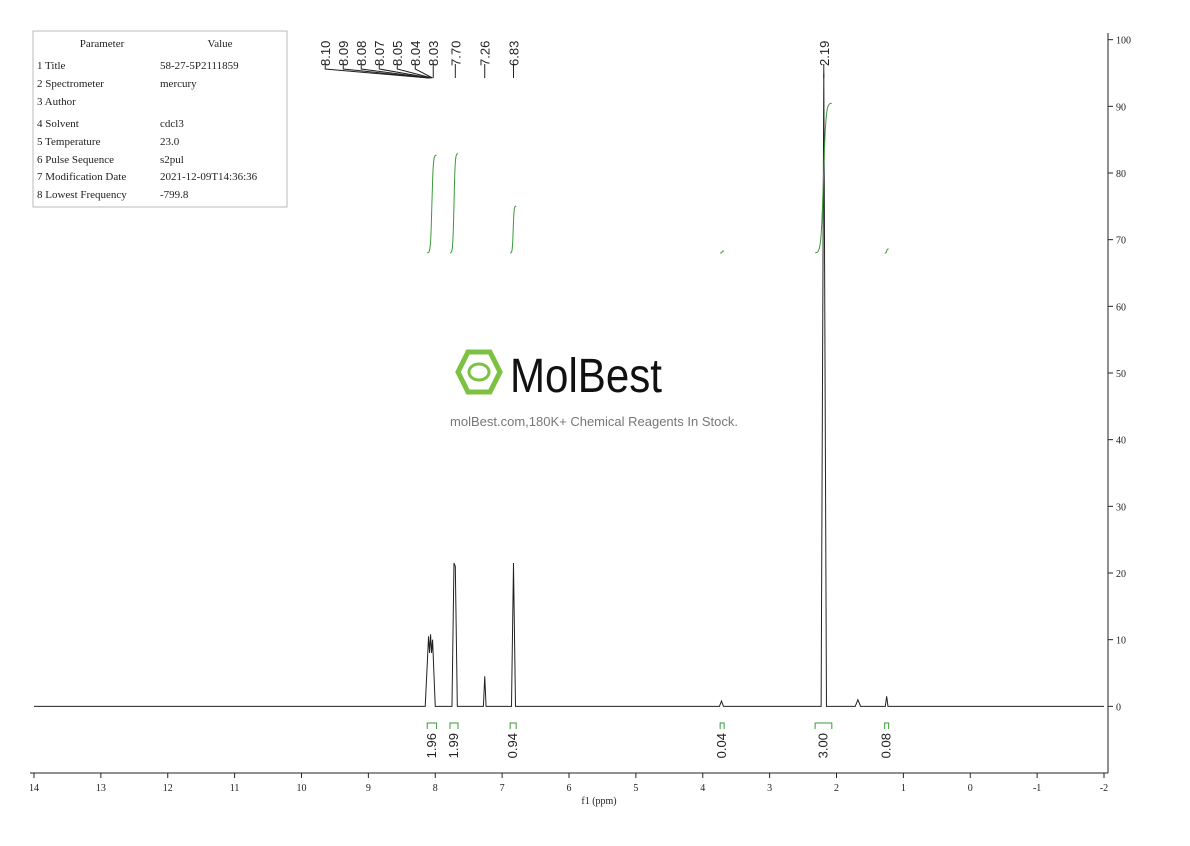  What do you see at coordinates (702, 788) in the screenshot?
I see `x-tick-label: 4` at bounding box center [702, 788].